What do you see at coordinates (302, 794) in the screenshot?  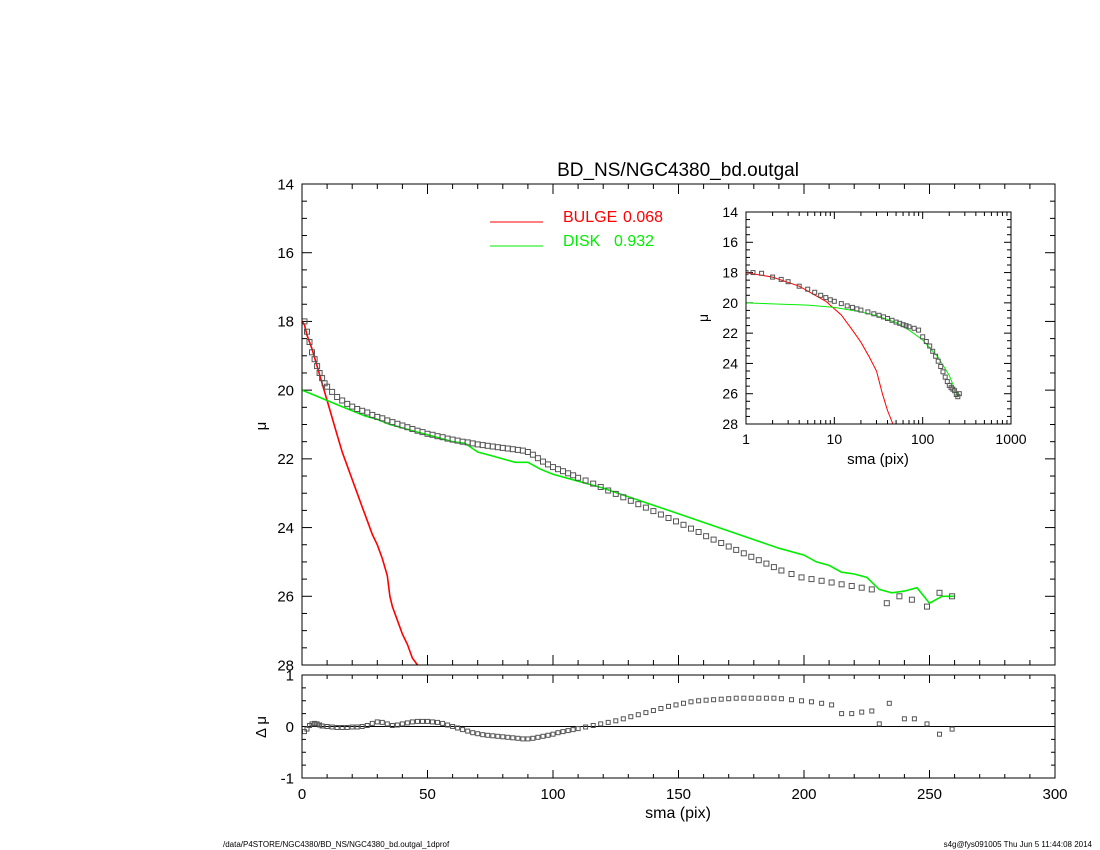 I see `x-tick-label: 0` at bounding box center [302, 794].